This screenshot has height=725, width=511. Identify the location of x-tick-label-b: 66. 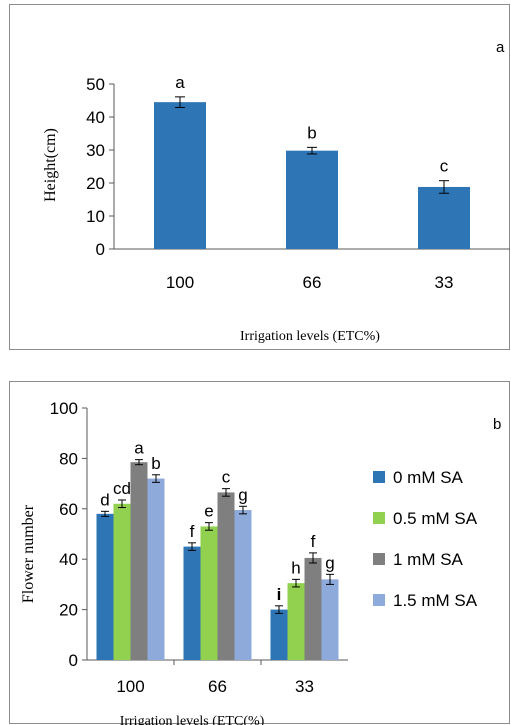
(217, 686).